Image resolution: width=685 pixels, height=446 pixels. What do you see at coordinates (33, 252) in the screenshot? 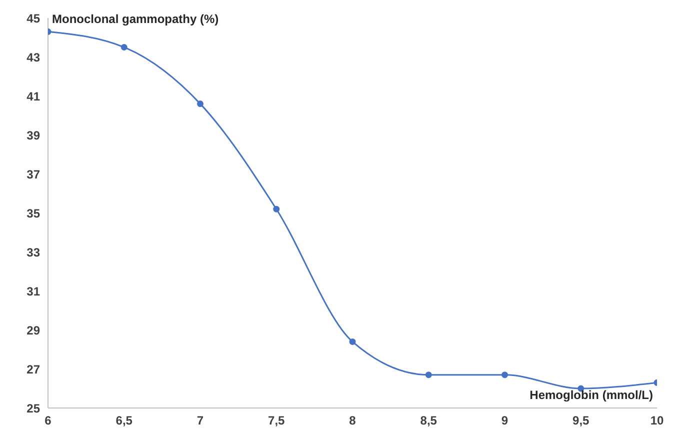
I see `y-tick-label: 33` at bounding box center [33, 252].